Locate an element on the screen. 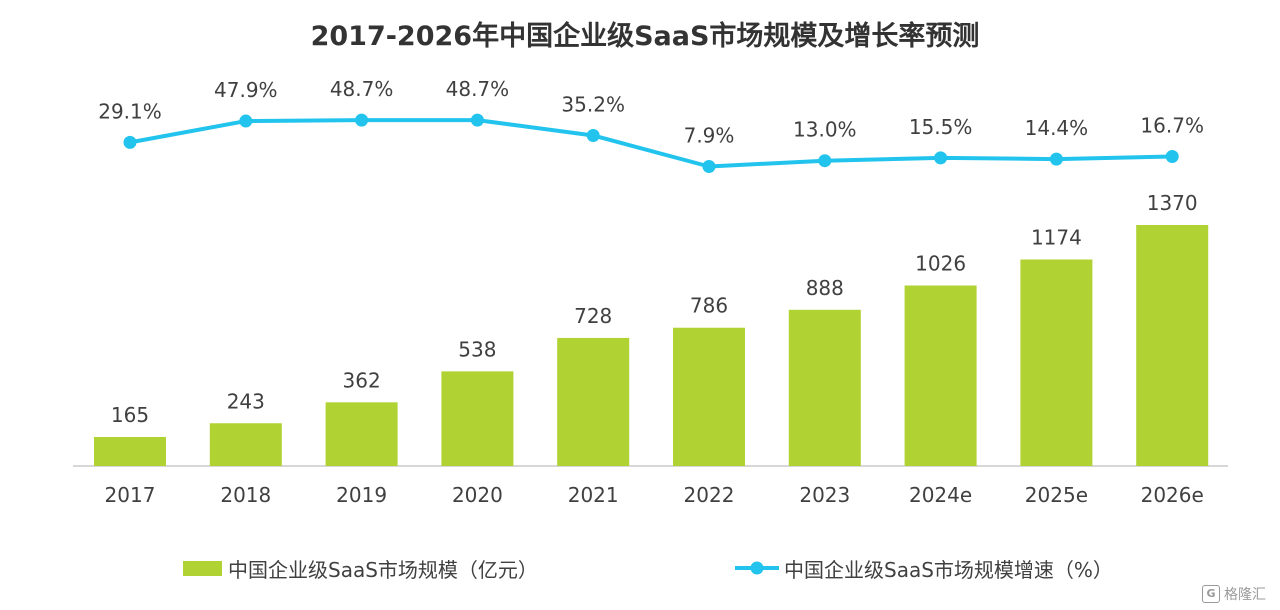 This screenshot has width=1280, height=610. growth-value-label: 16.7% is located at coordinates (1172, 125).